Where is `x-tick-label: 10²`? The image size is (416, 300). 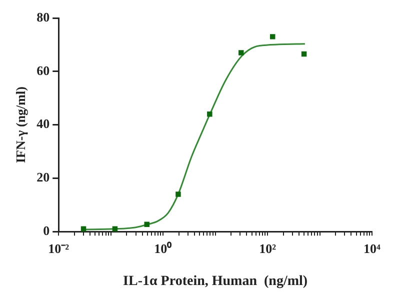
x-tick-label: 10² is located at coordinates (267, 248).